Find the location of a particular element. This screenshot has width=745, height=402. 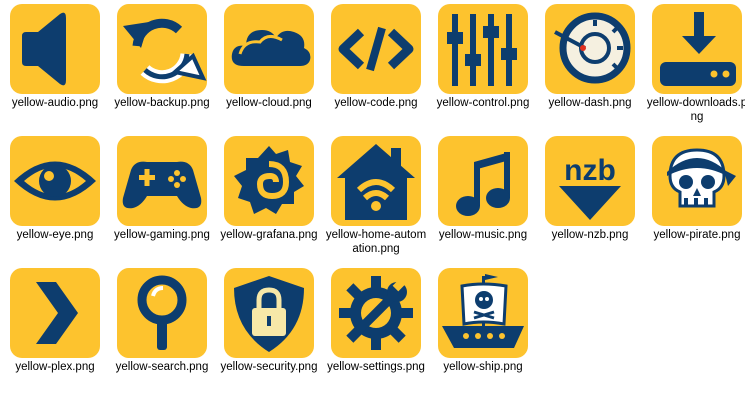

file-name-label: yellow-gaming.png is located at coordinates (162, 235).